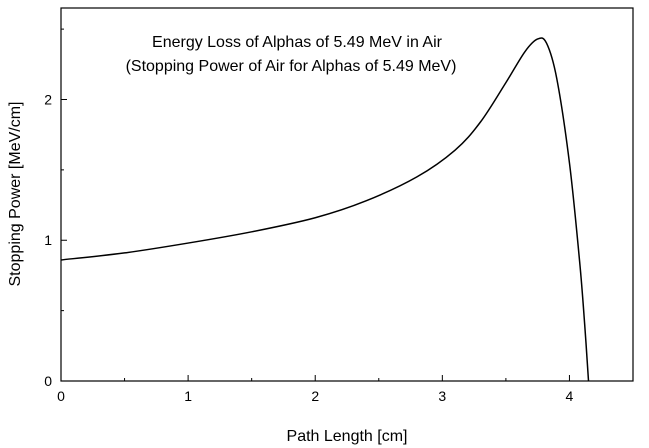 This screenshot has height=448, width=649. I want to click on x-axis-title: Path Length [cm], so click(347, 436).